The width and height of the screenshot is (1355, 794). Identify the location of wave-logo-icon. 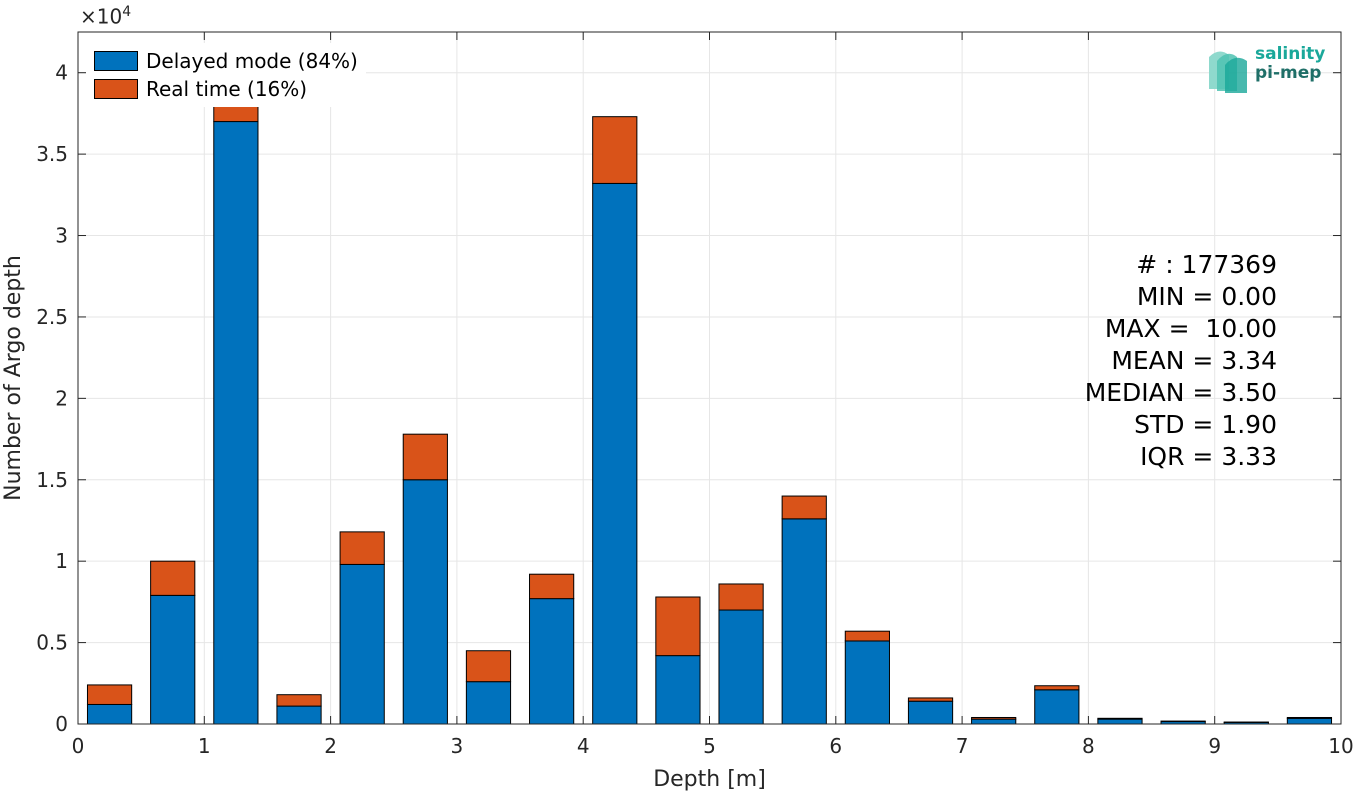
(1228, 72).